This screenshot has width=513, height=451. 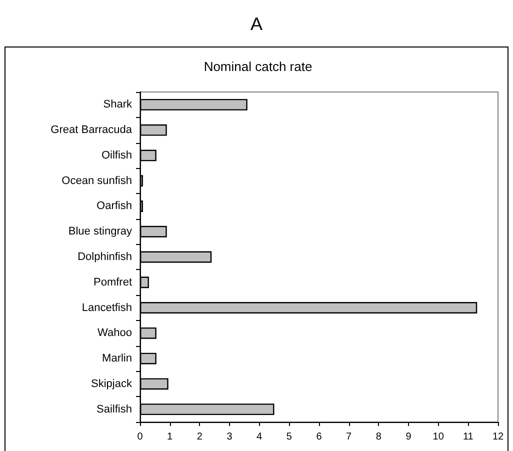 I want to click on y-tick-label: Marlin, so click(x=117, y=358).